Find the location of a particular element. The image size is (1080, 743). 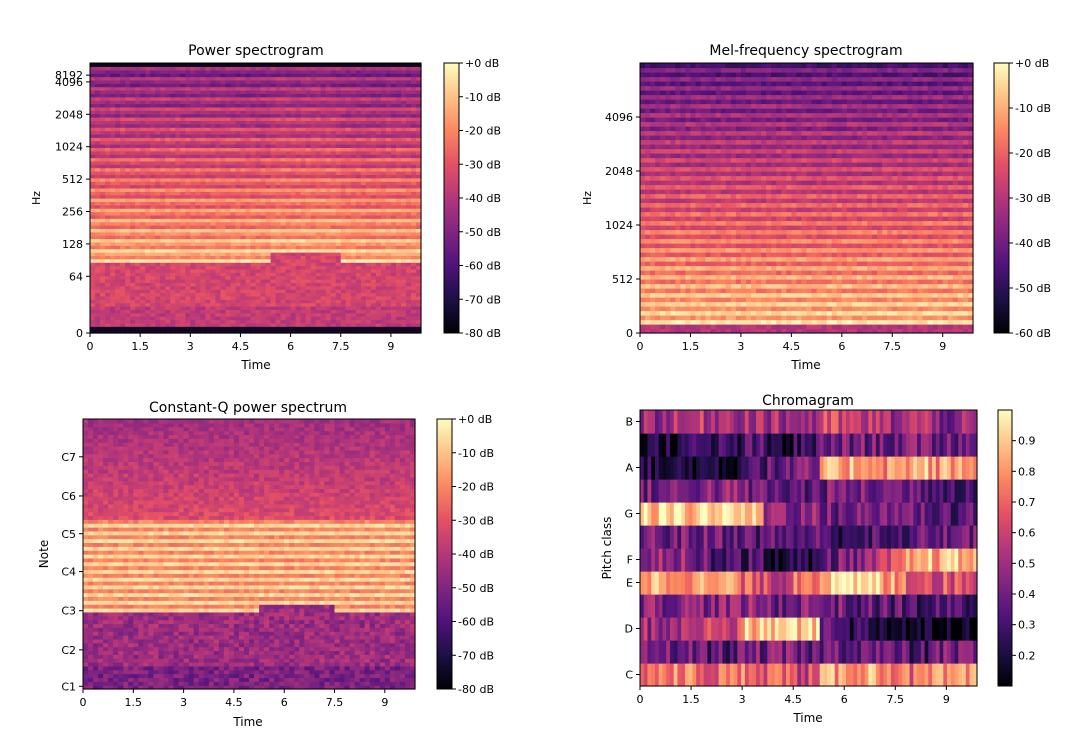

colorbar-tick-label: 0.4 is located at coordinates (1027, 594).